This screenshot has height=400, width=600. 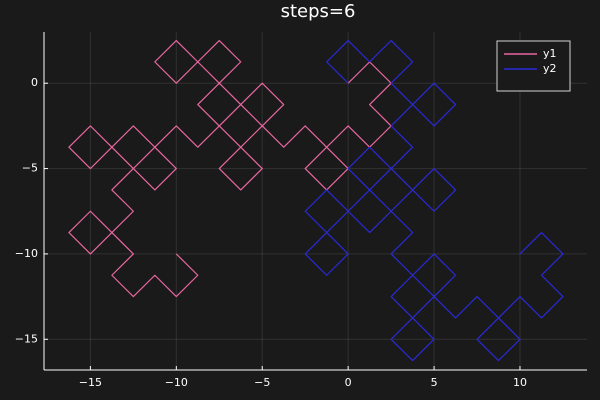 I want to click on legend-label: y2, so click(x=550, y=68).